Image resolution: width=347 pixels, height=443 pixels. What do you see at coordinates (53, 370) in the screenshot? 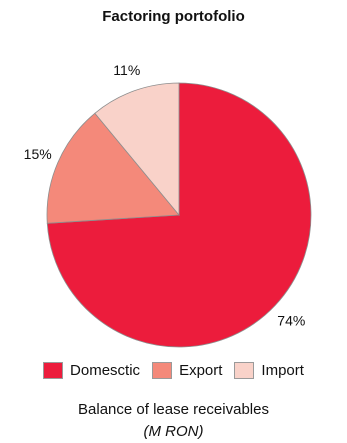
I see `legend-swatch-domestic` at bounding box center [53, 370].